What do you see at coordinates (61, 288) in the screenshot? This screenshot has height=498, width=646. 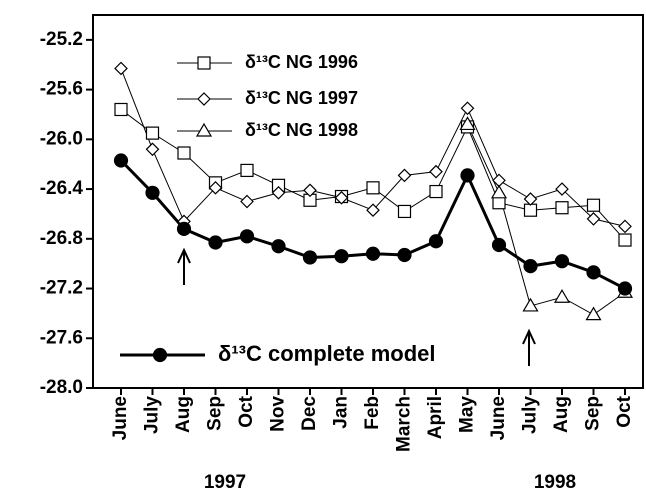 I see `y-tick-label: -27.2` at bounding box center [61, 288].